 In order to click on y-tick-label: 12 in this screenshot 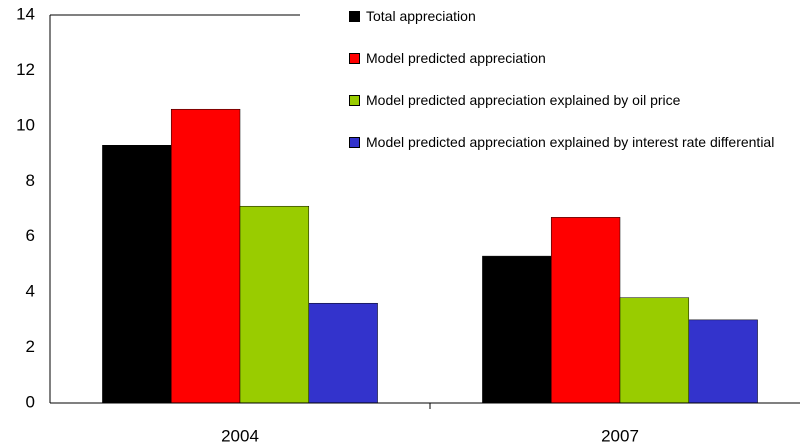, I will do `click(25, 69)`.